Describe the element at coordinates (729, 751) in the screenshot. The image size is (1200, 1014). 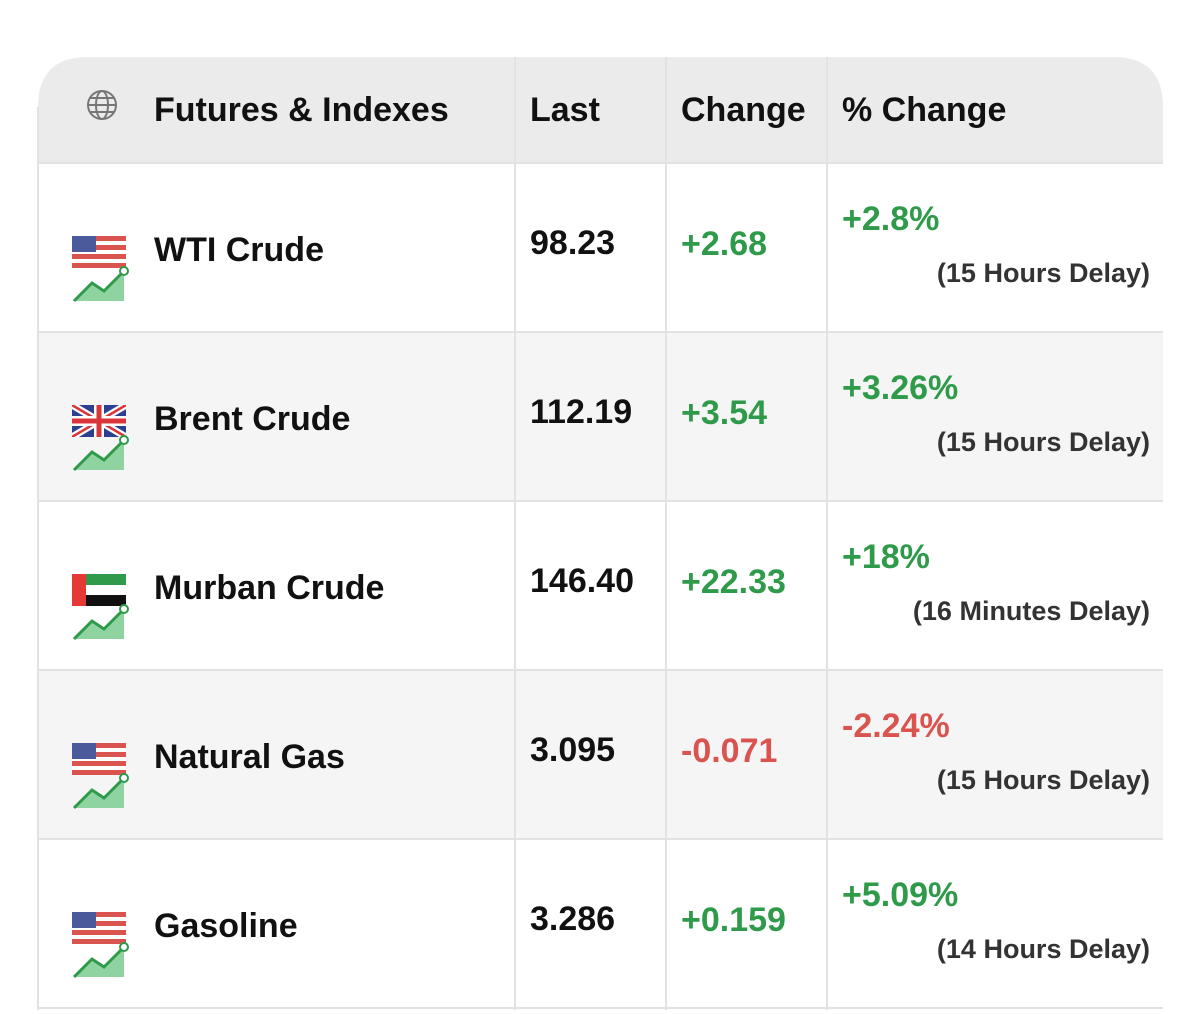
I see `change-value: -0.071` at that location.